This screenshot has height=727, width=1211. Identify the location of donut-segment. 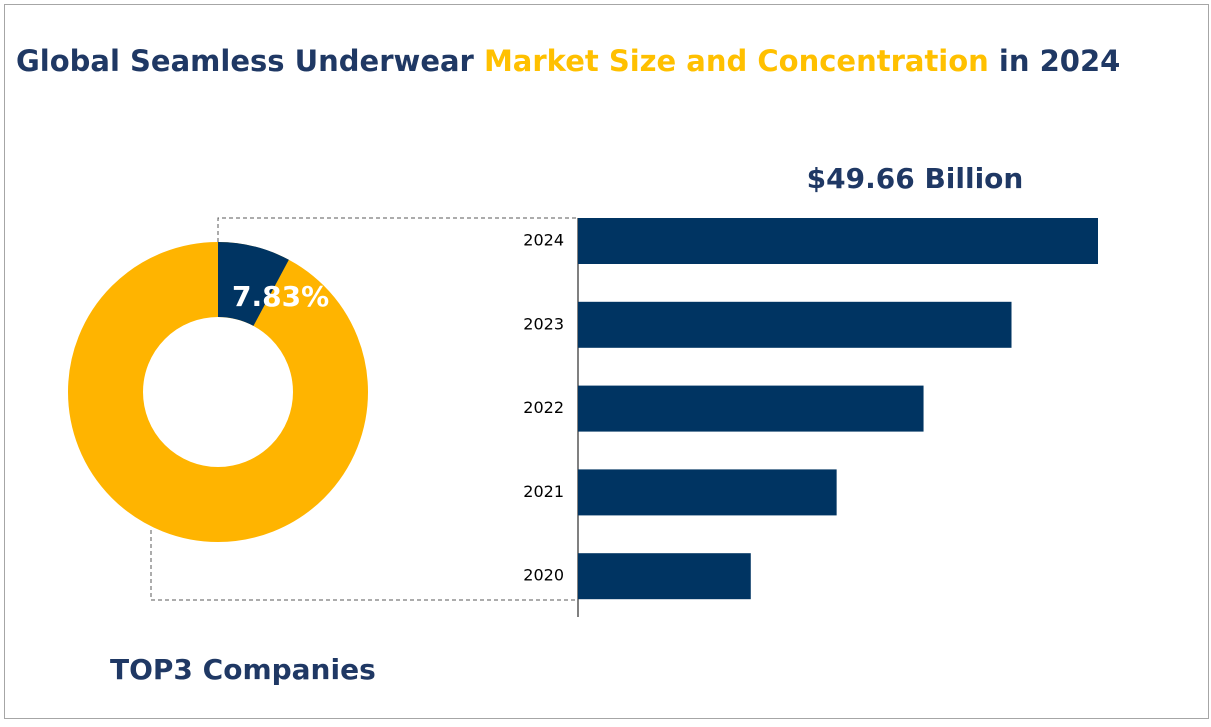
(253, 284).